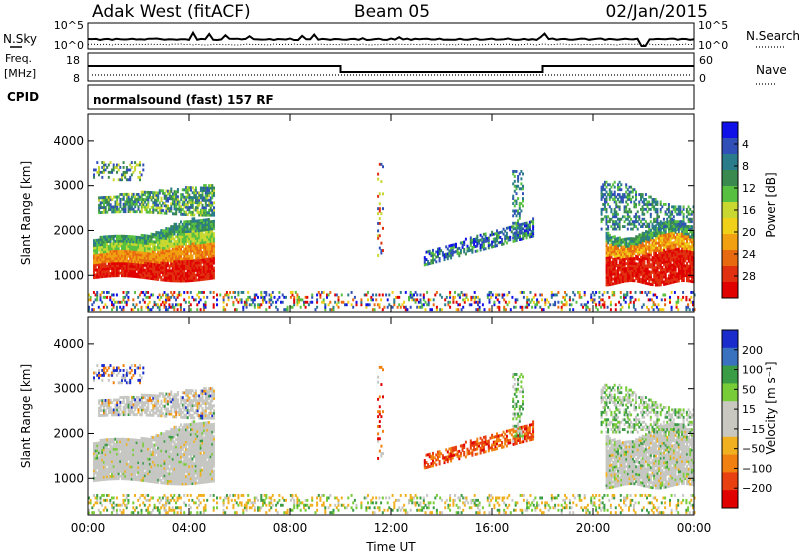 The image size is (800, 554). Describe the element at coordinates (706, 60) in the screenshot. I see `nave-tick-60: 60` at that location.